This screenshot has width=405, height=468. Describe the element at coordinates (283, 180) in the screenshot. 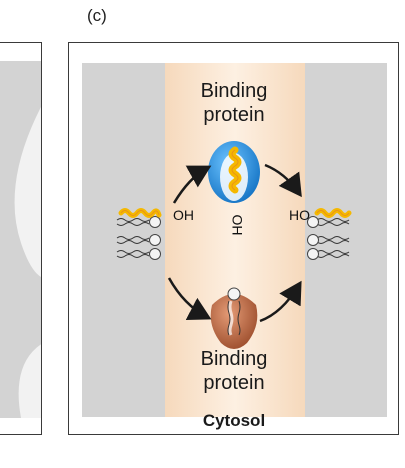

I see `arrow-from-top-protein` at that location.